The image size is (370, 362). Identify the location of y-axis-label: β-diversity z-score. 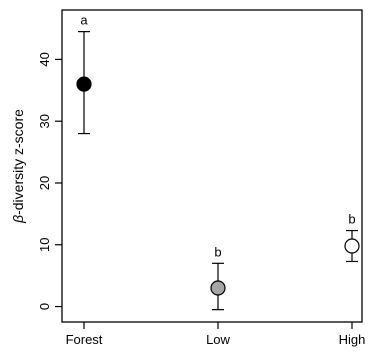
(18, 166).